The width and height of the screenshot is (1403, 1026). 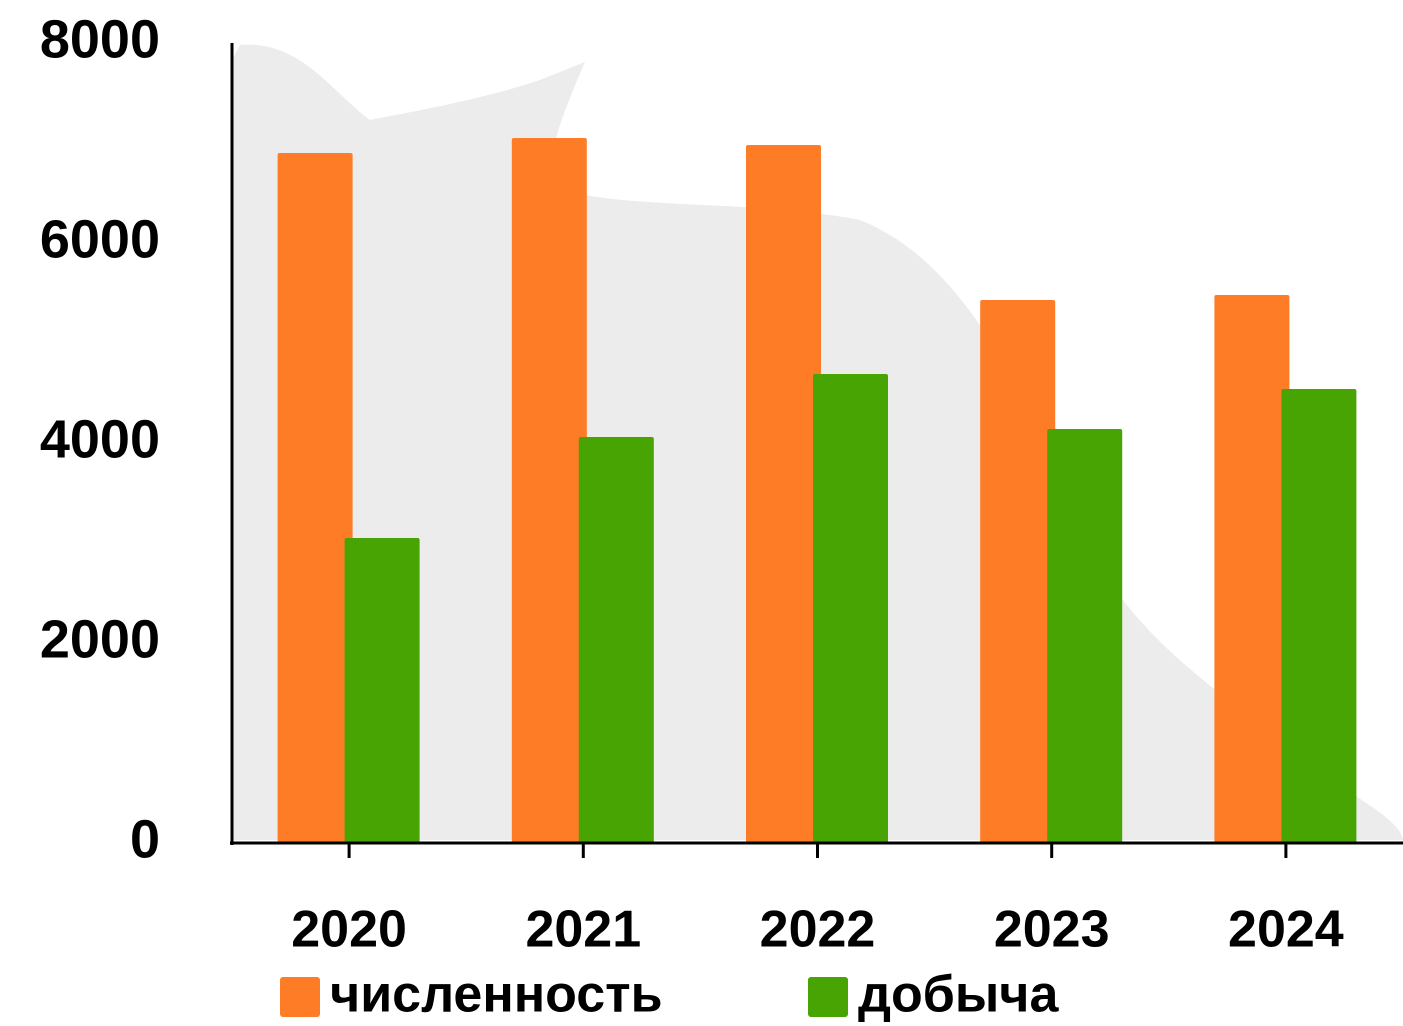 What do you see at coordinates (100, 239) in the screenshot?
I see `y-tick-label: 6000` at bounding box center [100, 239].